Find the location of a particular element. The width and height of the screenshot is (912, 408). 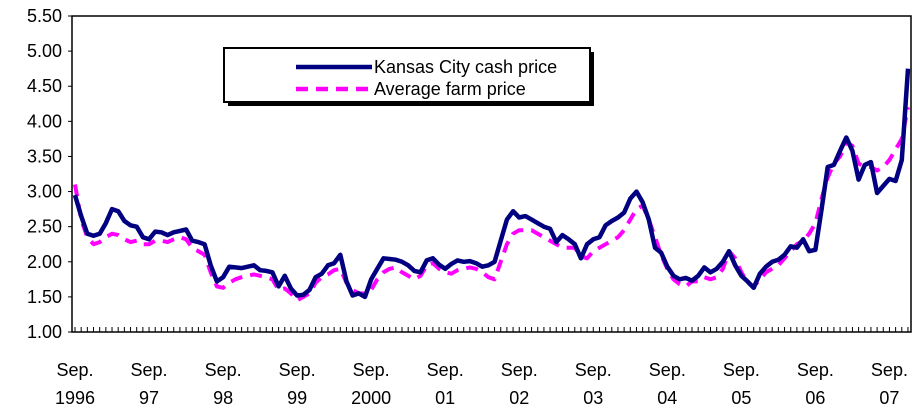

y-tick-label: 1.00 is located at coordinates (44, 332).